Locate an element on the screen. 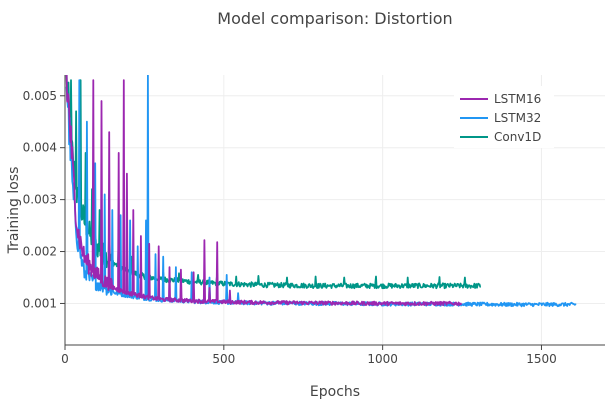 The width and height of the screenshot is (615, 400). y-tick-label: 0.003 is located at coordinates (40, 200).